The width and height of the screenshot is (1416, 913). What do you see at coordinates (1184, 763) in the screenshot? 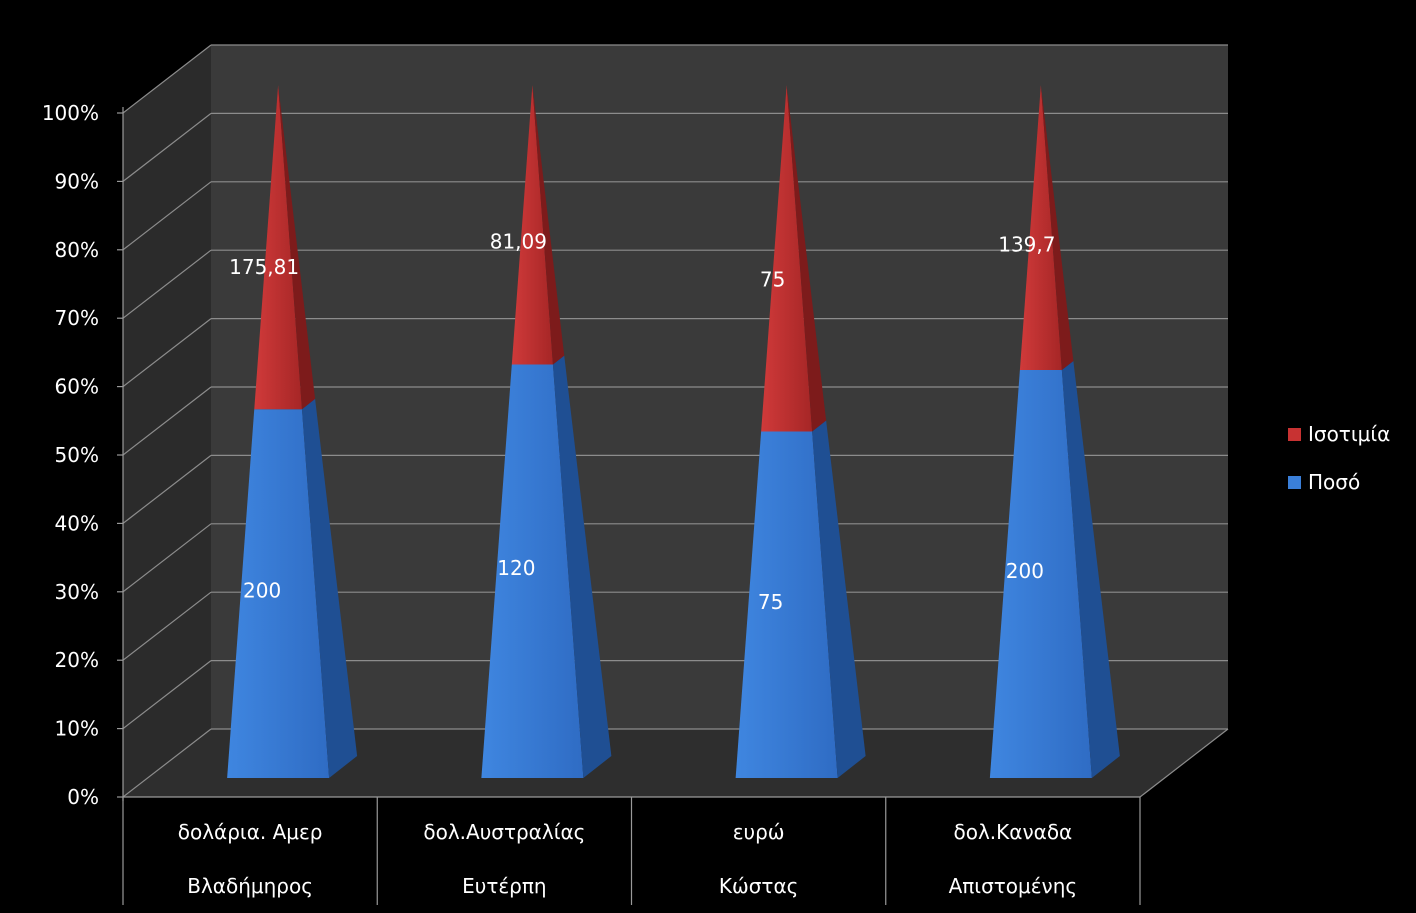
I see `floor-edge` at bounding box center [1184, 763].